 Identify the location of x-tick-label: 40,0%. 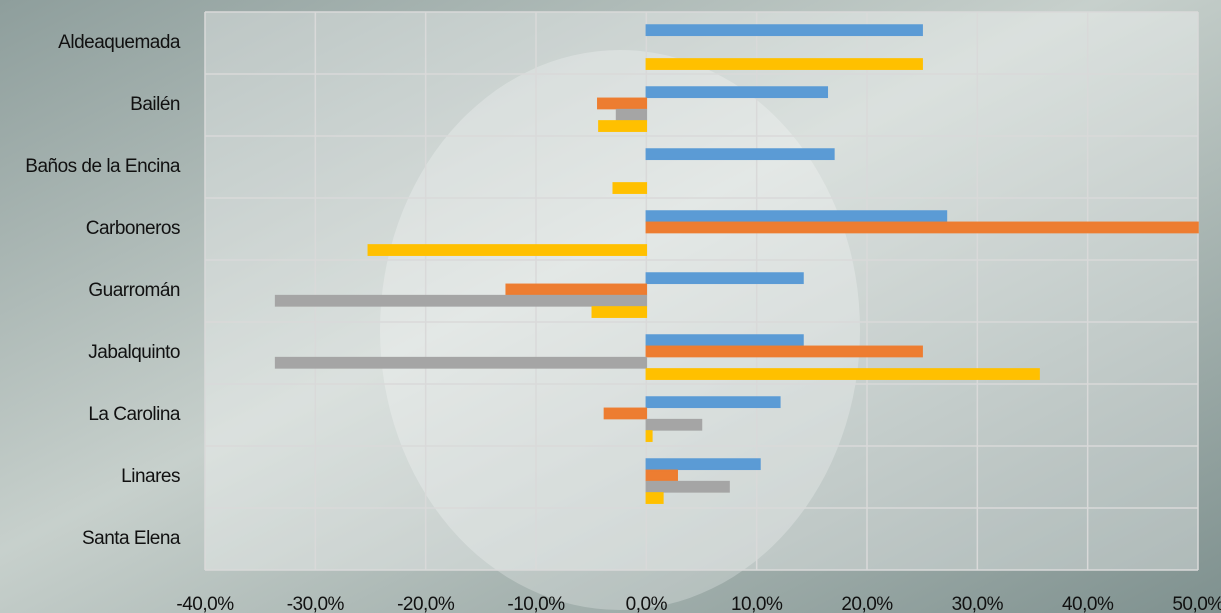
(1088, 603).